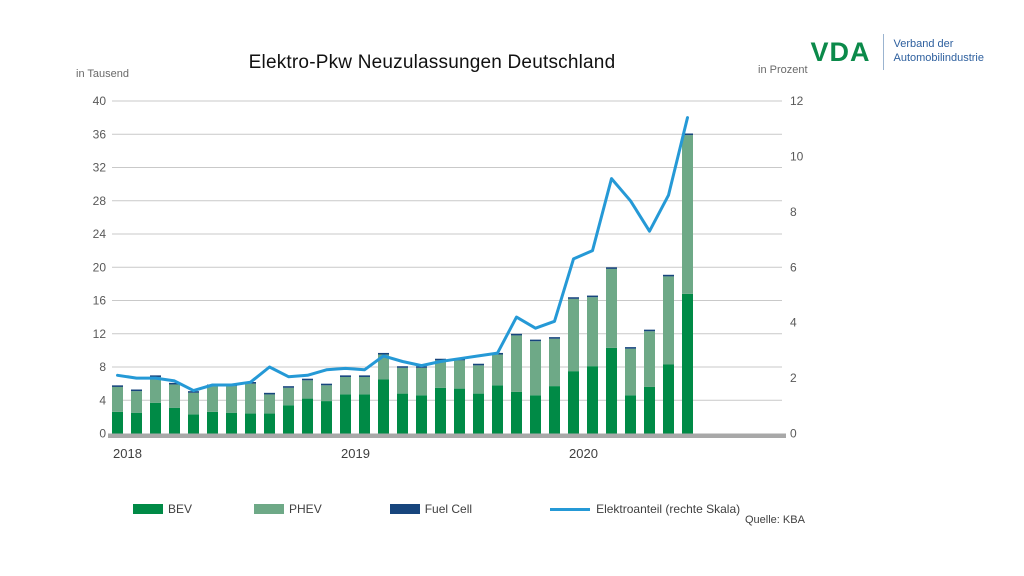 The height and width of the screenshot is (576, 1024). I want to click on right-axis-tick-label: 4, so click(793, 323).